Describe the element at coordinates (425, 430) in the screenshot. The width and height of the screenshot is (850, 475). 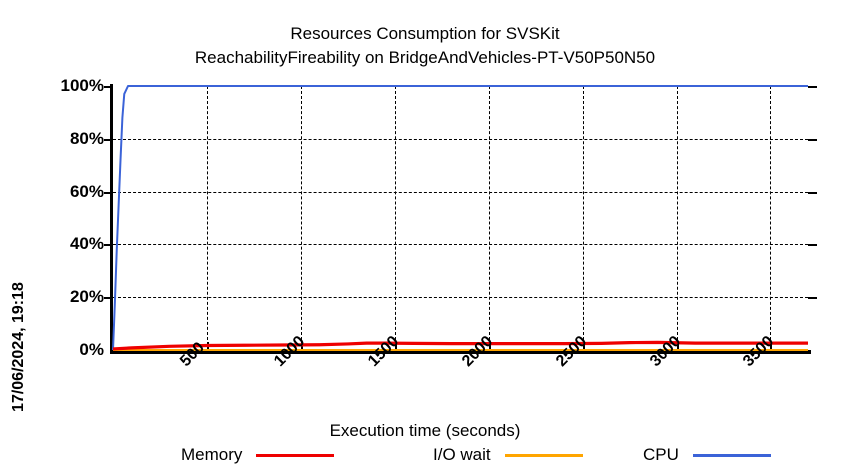
I see `x-axis-title: Execution time (seconds)` at that location.